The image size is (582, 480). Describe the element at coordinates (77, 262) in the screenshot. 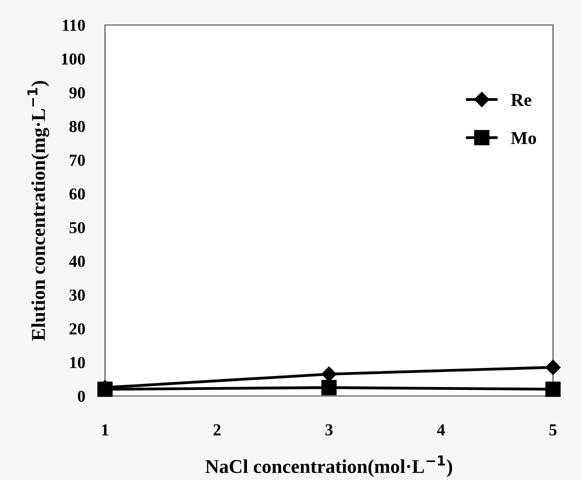

I see `y-tick-label: 40` at that location.